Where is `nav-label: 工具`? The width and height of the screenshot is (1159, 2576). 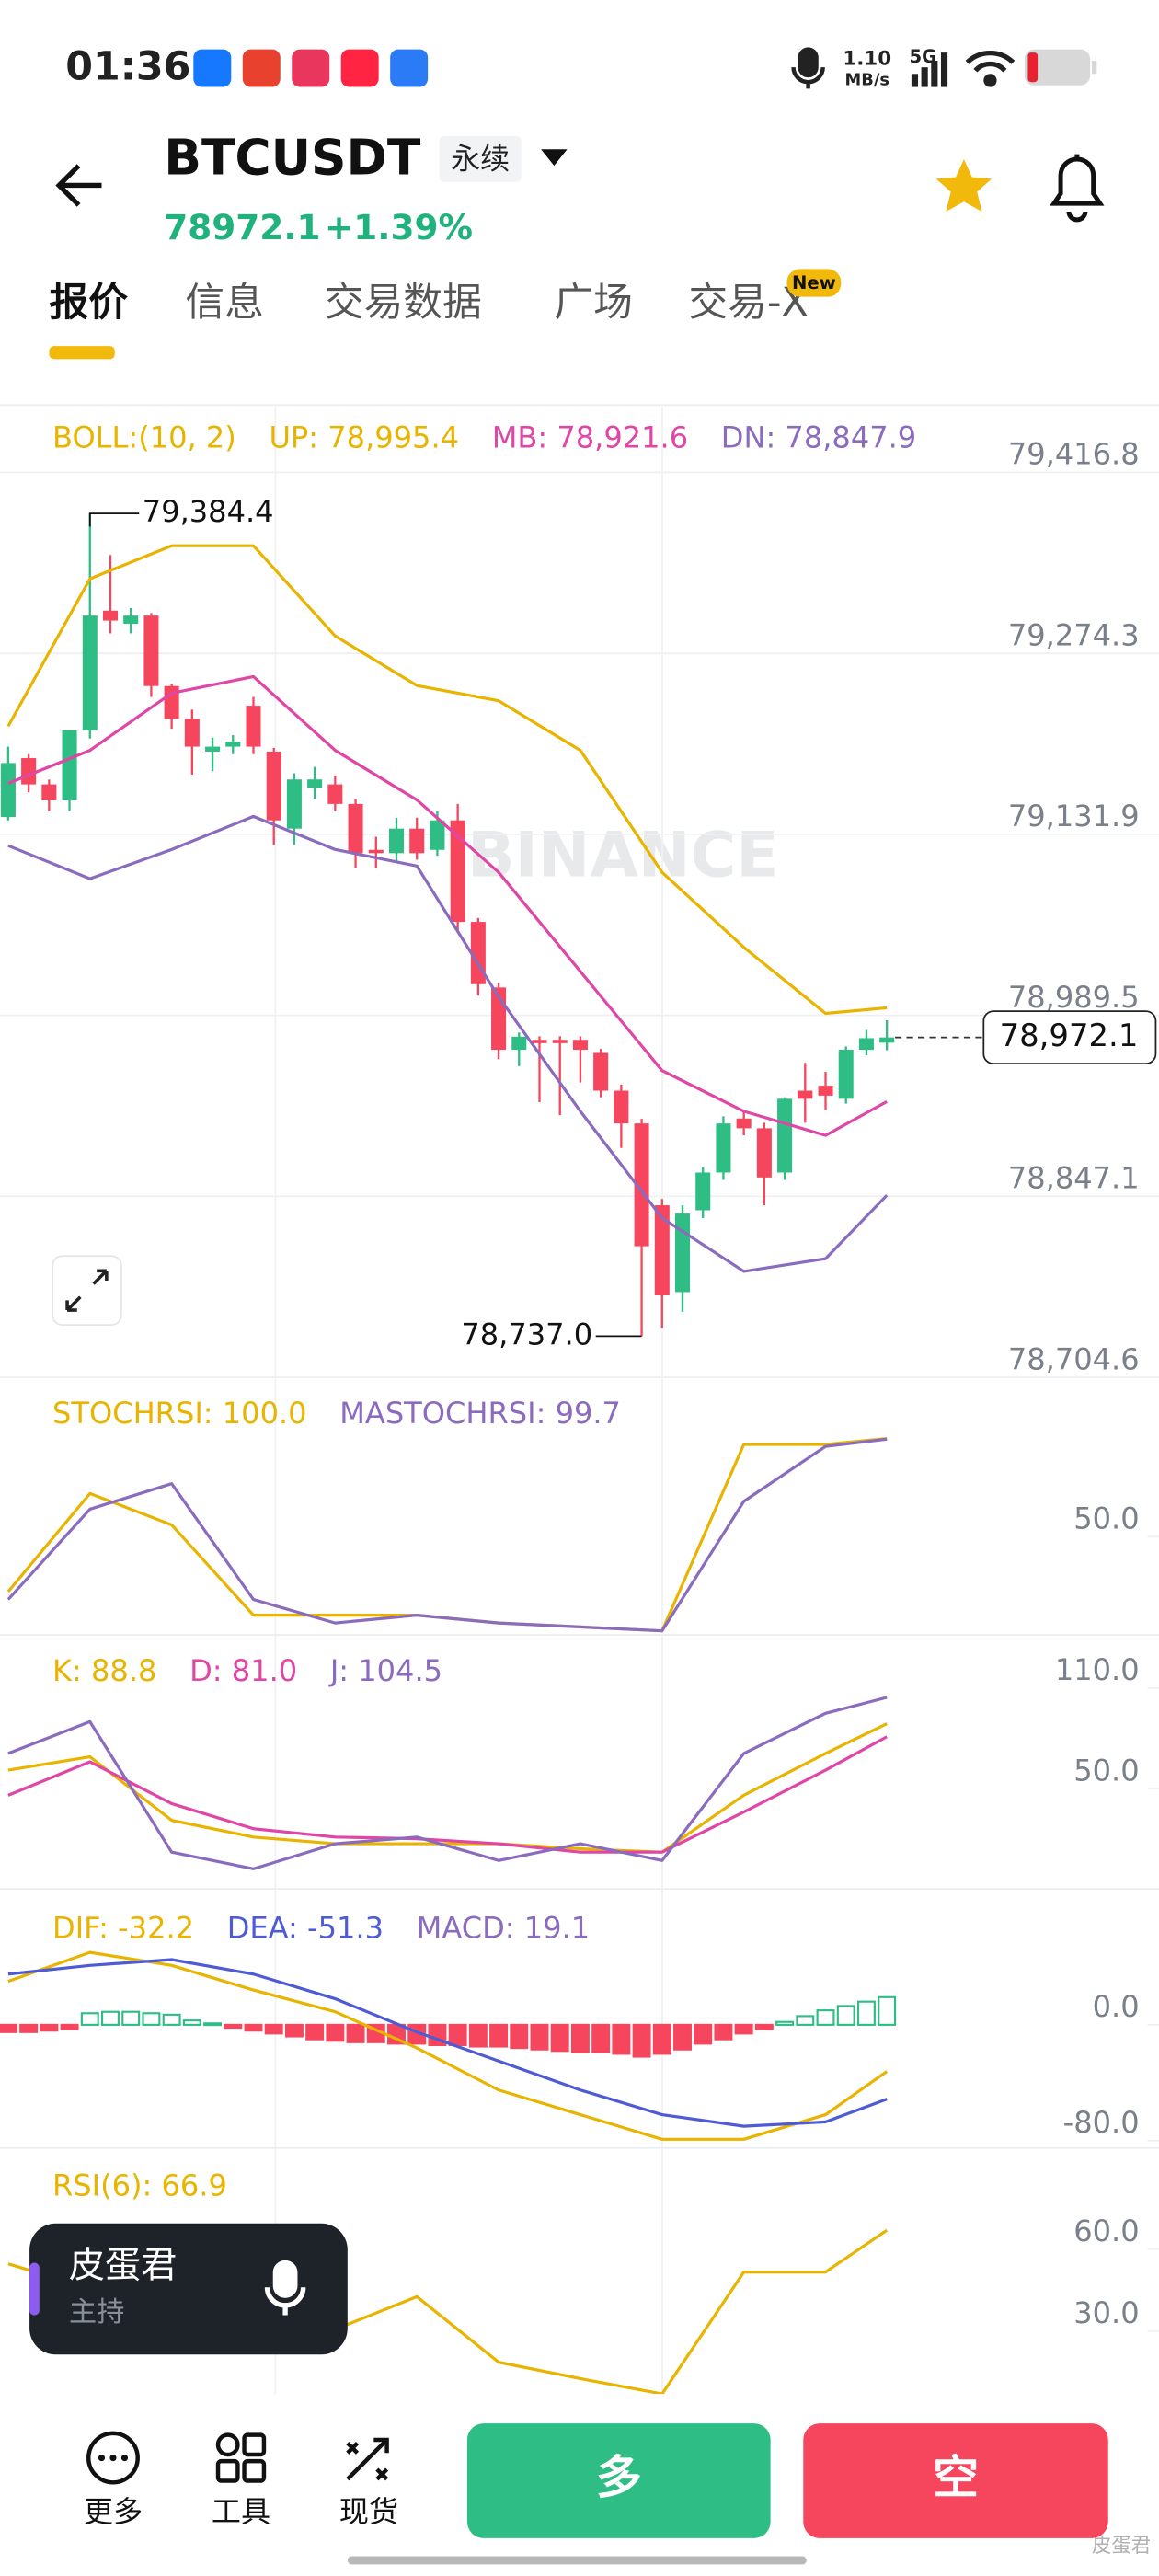 nav-label: 工具 is located at coordinates (241, 2511).